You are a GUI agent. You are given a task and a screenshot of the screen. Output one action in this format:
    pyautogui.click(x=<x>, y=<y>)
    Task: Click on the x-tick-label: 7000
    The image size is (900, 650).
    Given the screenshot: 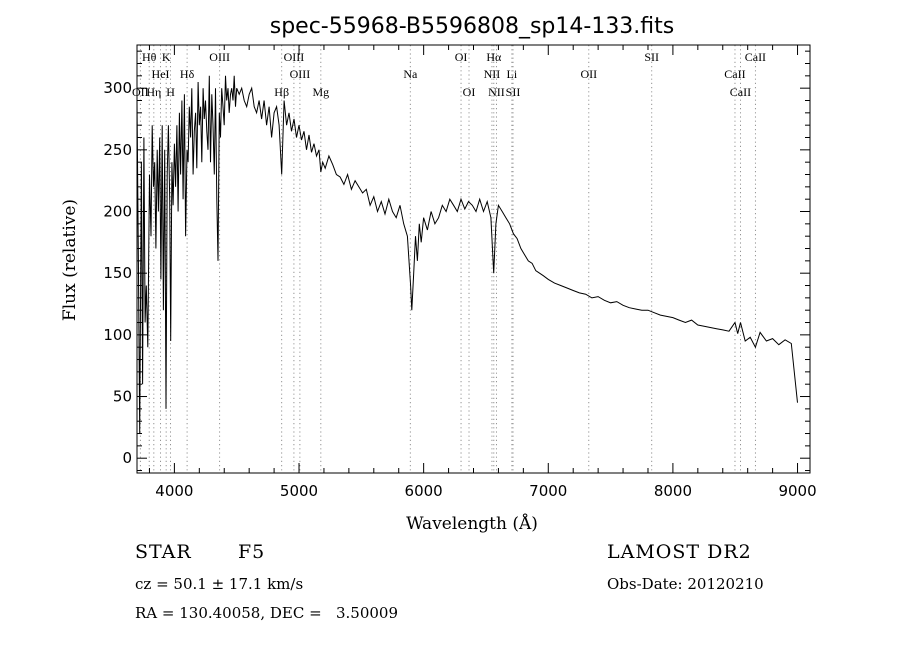 What is the action you would take?
    pyautogui.click(x=548, y=491)
    